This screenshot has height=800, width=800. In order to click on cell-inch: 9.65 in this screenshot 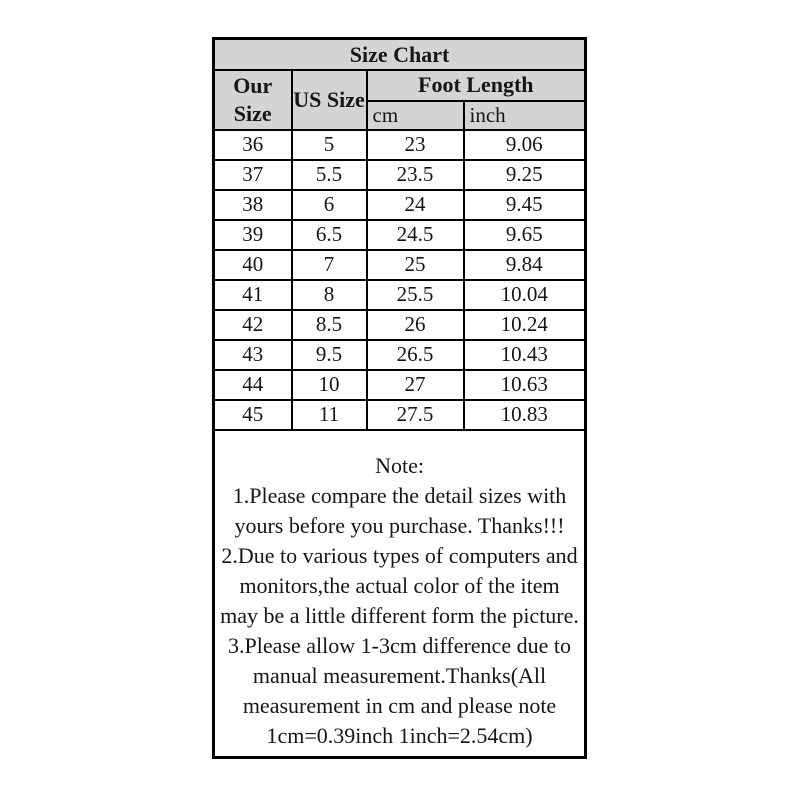, I will do `click(524, 234)`.